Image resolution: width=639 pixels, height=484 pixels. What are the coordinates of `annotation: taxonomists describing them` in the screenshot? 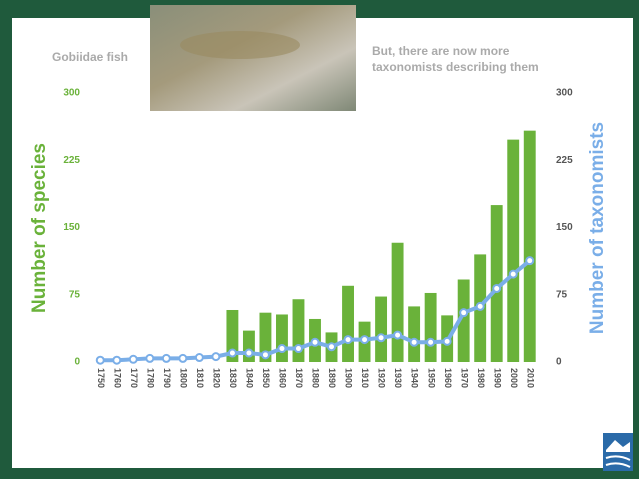 It's located at (455, 67).